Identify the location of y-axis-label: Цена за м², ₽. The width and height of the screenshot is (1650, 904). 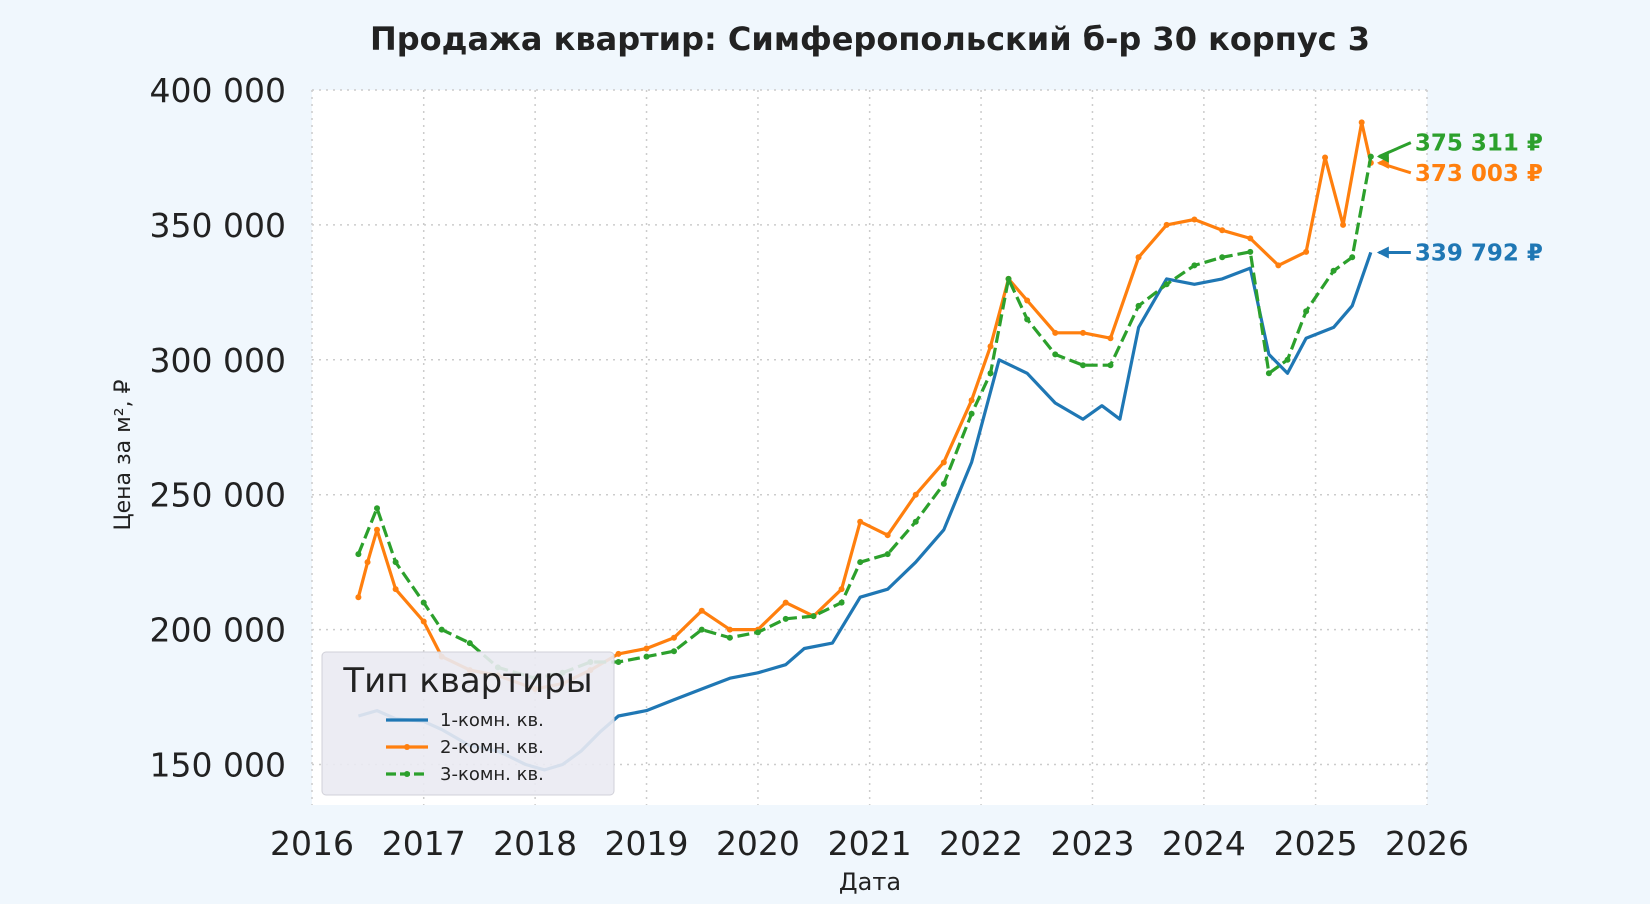
(123, 454).